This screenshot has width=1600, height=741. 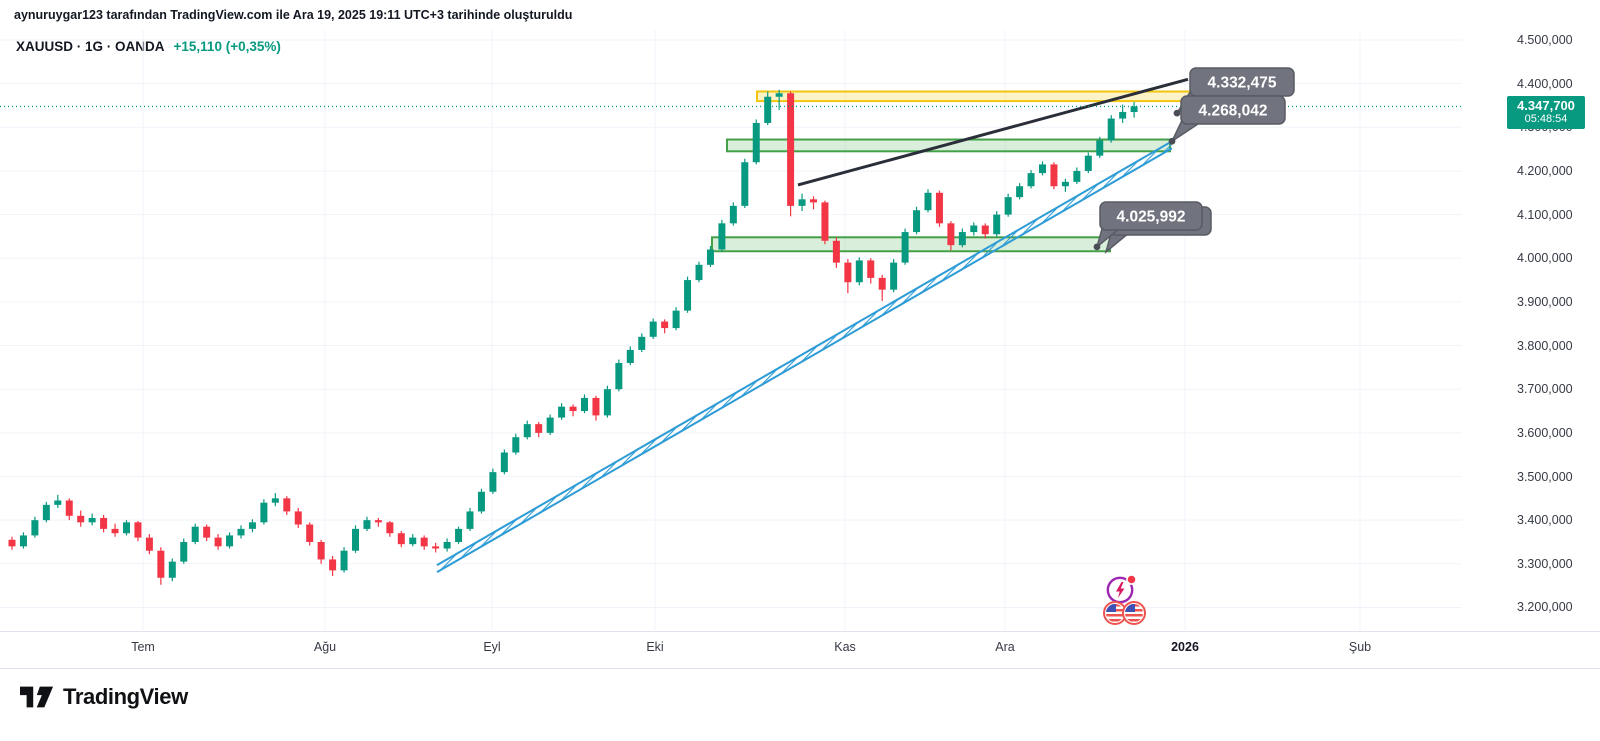 I want to click on time-axis-label: Tem, so click(x=143, y=647).